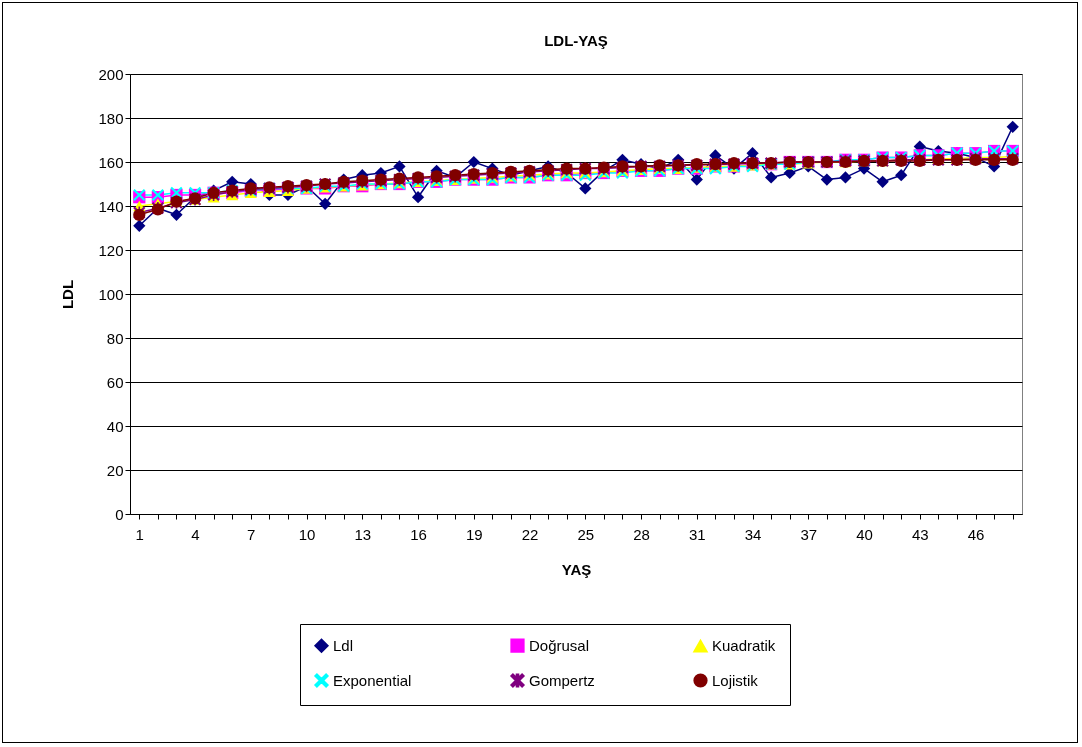  What do you see at coordinates (576, 569) in the screenshot?
I see `x-axis-title: YAŞ` at bounding box center [576, 569].